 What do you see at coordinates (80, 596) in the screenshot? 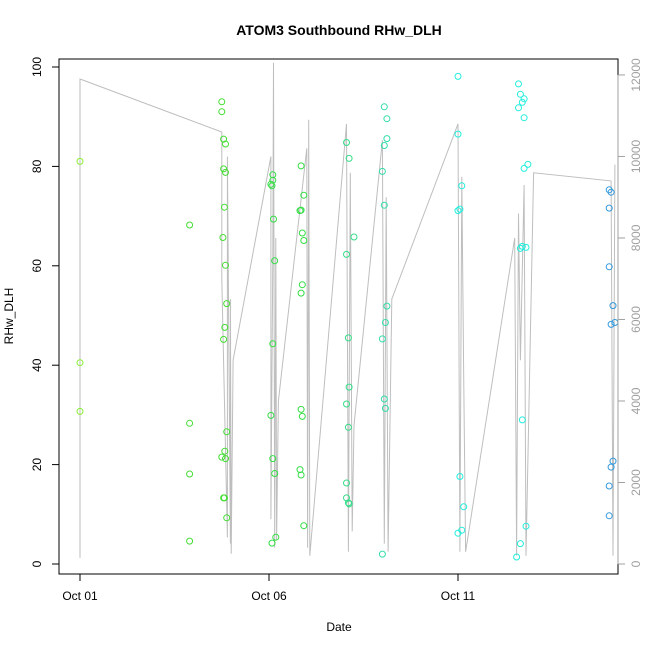
I see `x-tick-label: Oct 01` at bounding box center [80, 596].